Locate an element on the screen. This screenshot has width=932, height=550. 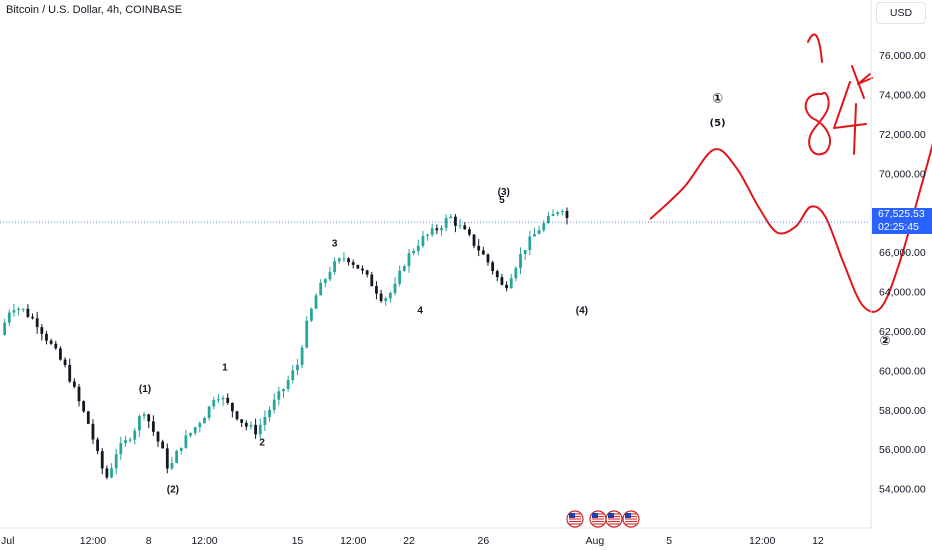
y-tick-label: 72,000.00 is located at coordinates (902, 135).